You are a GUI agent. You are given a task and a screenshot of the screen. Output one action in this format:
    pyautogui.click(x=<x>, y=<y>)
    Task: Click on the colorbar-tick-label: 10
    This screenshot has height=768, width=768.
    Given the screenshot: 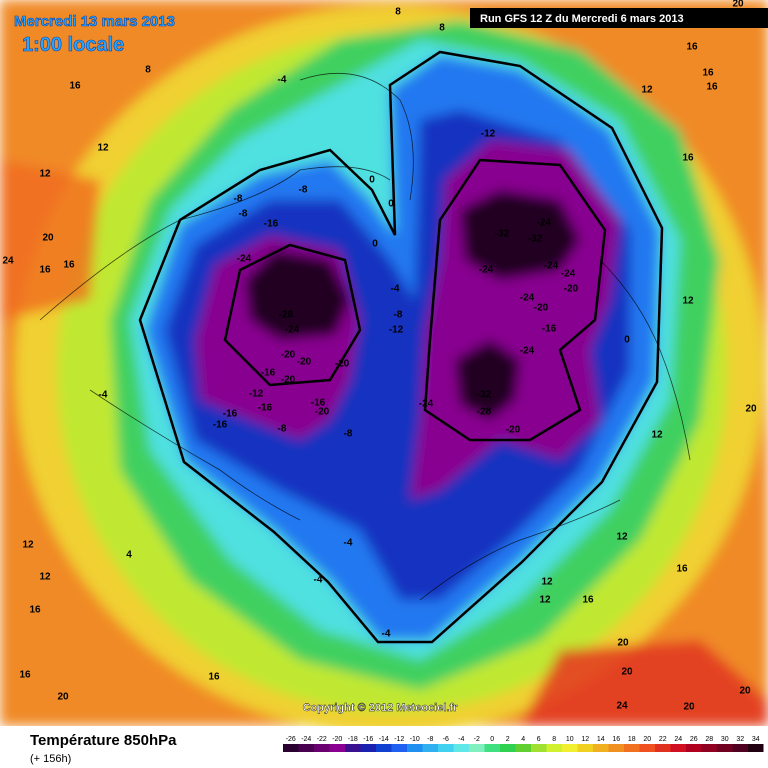 What is the action you would take?
    pyautogui.click(x=570, y=739)
    